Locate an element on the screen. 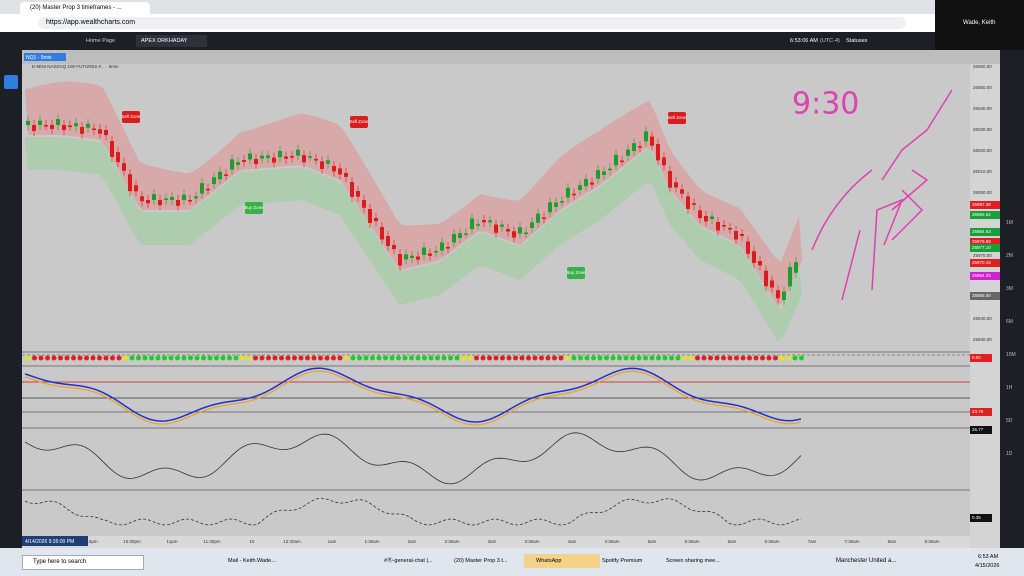 The width and height of the screenshot is (1024, 576). oscillator-fast is located at coordinates (413, 398).